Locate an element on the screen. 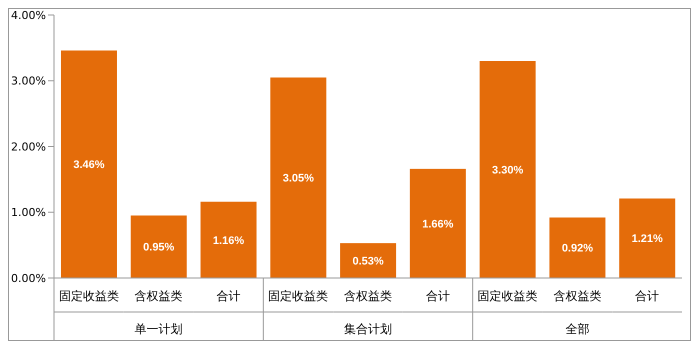 Image resolution: width=699 pixels, height=349 pixels. data-label: 3.30% is located at coordinates (508, 170).